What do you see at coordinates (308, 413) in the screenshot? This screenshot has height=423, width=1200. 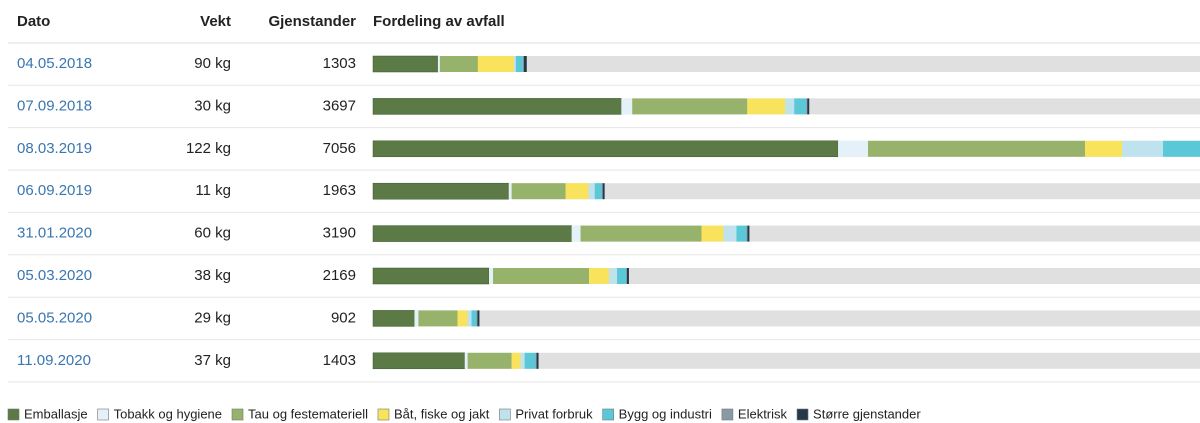 I see `legend-label: Tau og festemateriell` at bounding box center [308, 413].